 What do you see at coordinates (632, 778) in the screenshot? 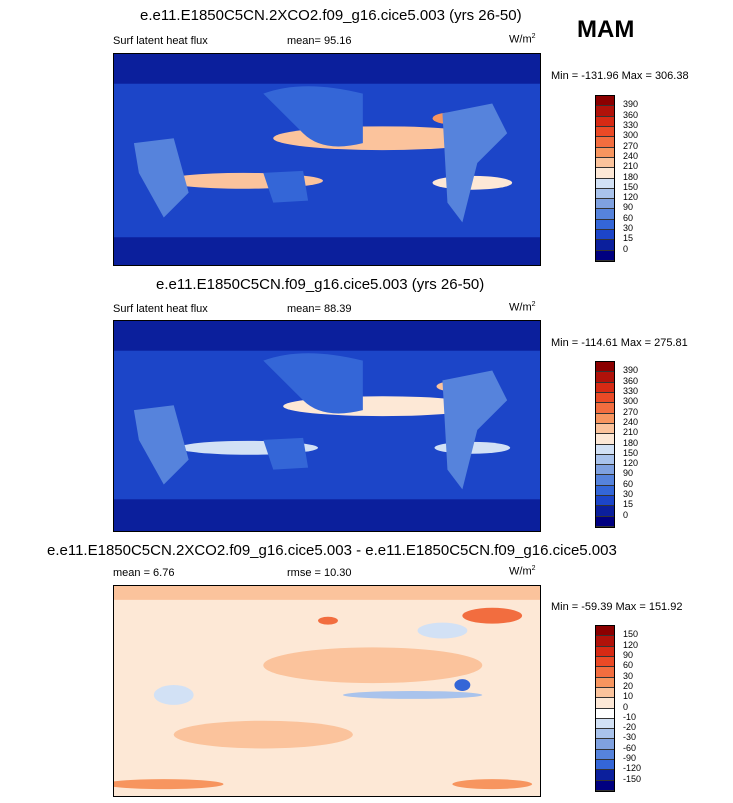
I see `colorbar-tick-label: -150` at bounding box center [632, 778].